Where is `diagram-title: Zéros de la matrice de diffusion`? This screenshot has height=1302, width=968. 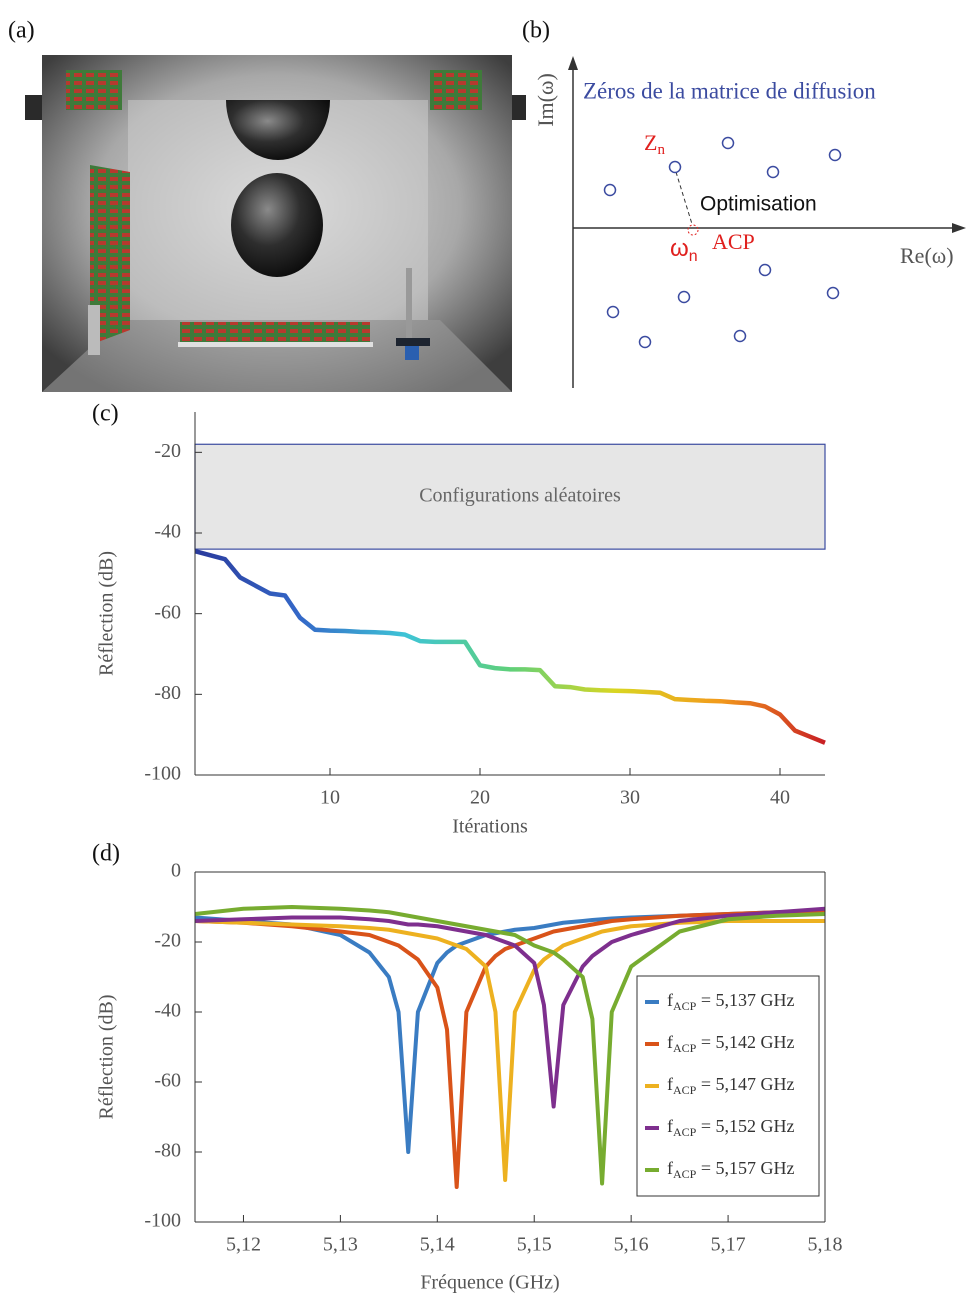 diagram-title: Zéros de la matrice de diffusion is located at coordinates (729, 90).